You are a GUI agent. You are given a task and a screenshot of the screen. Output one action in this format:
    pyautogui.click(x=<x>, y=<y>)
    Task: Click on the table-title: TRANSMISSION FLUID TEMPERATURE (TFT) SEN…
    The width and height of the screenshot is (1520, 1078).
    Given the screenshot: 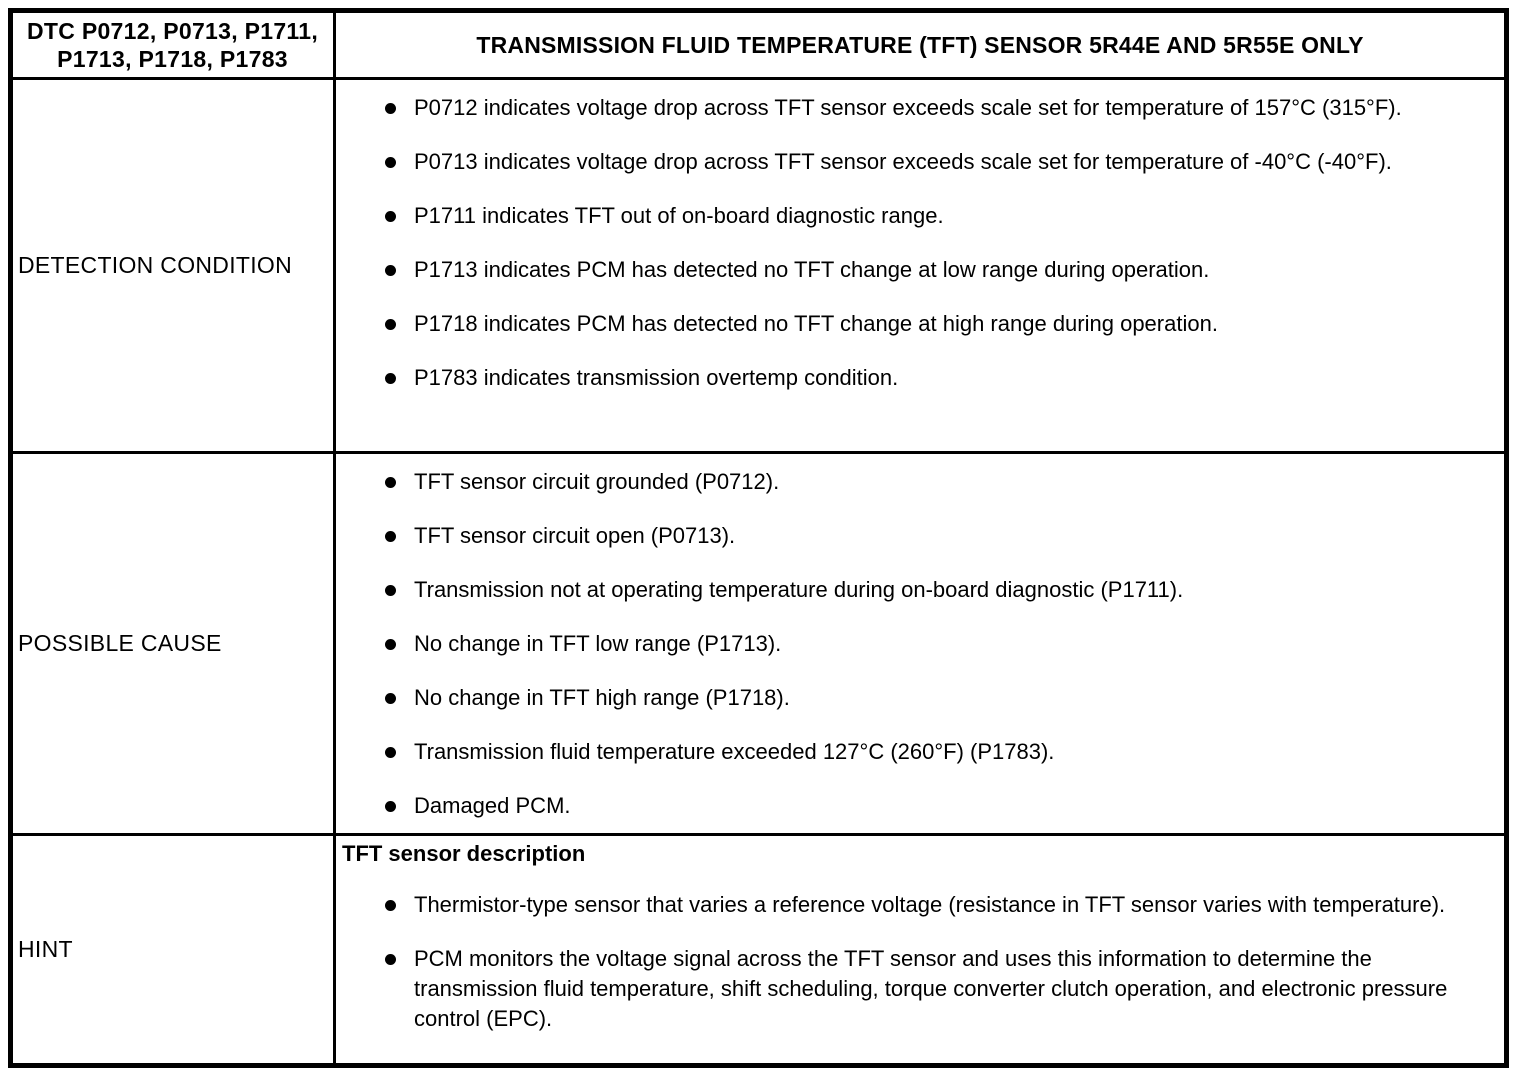 What is the action you would take?
    pyautogui.click(x=920, y=44)
    